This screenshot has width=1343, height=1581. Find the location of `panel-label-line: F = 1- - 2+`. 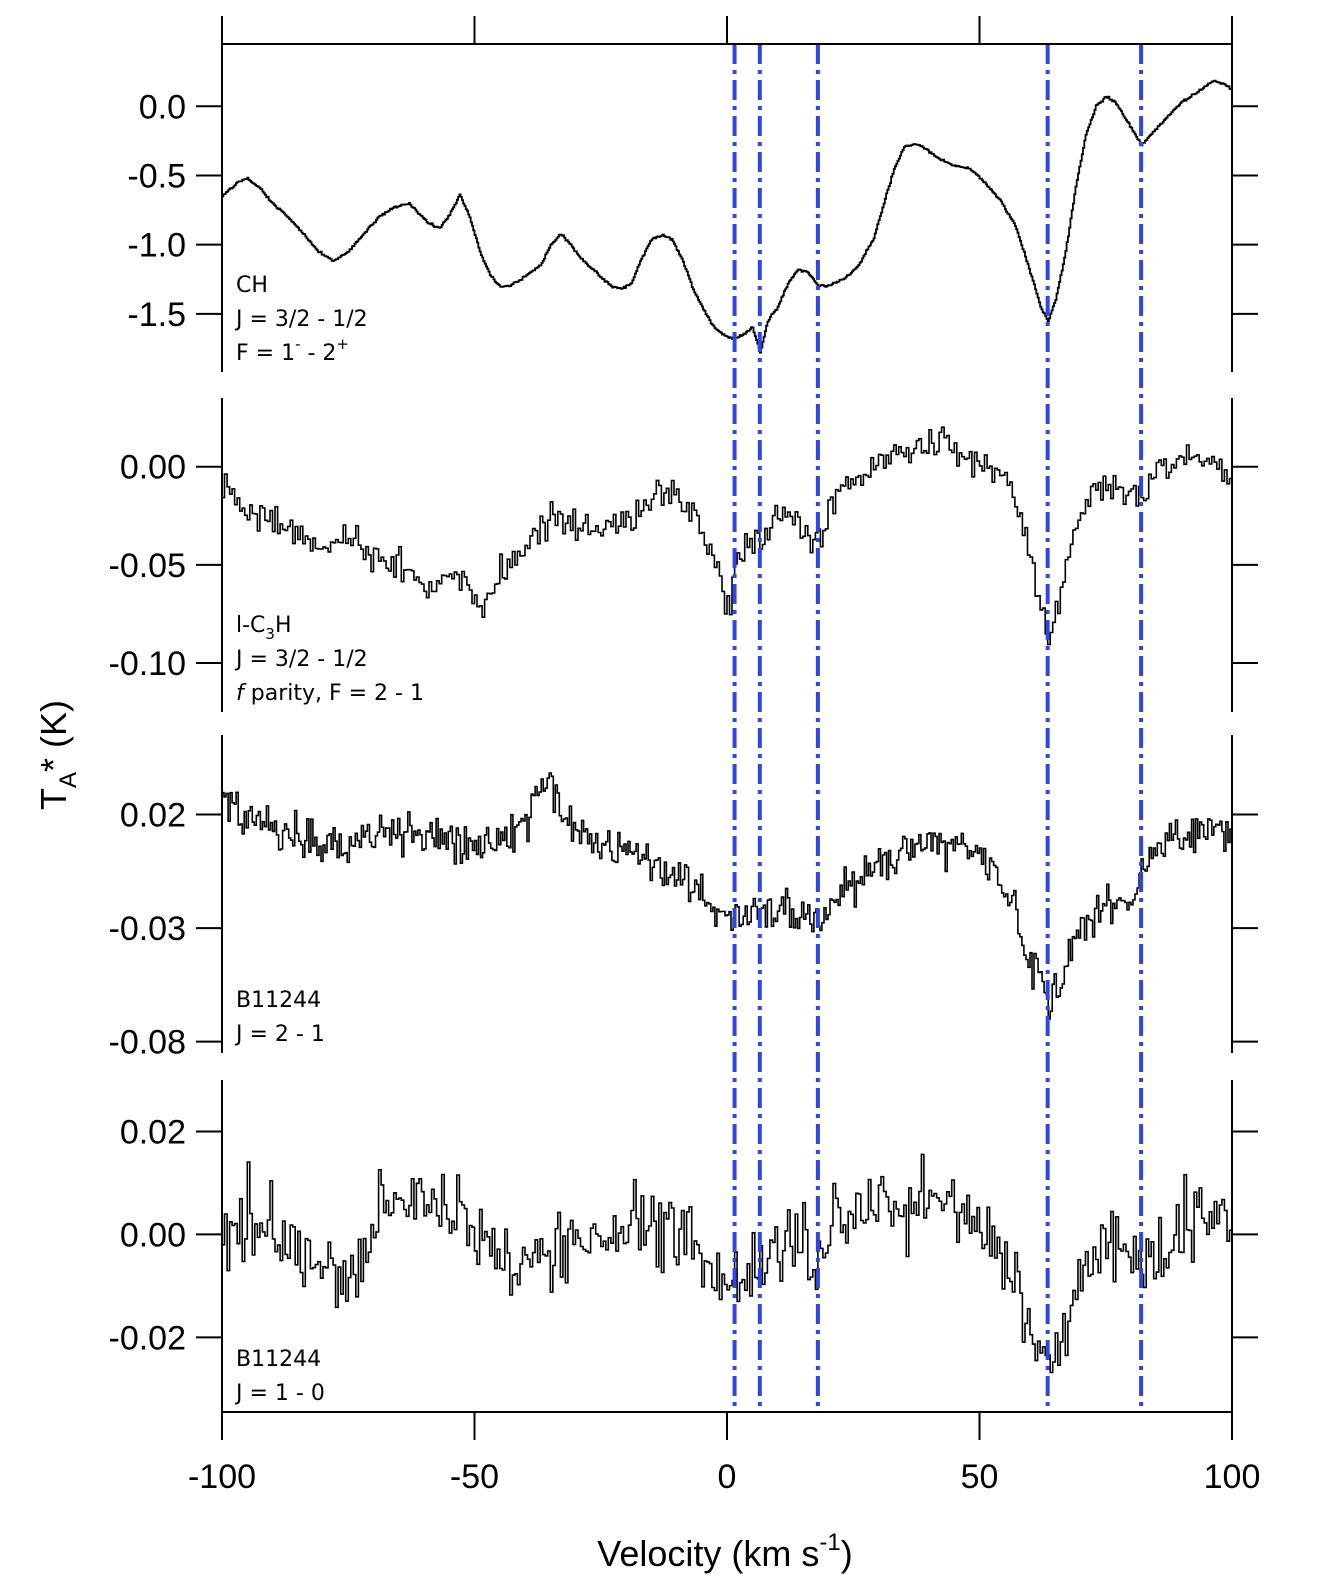

panel-label-line: F = 1- - 2+ is located at coordinates (292, 350).